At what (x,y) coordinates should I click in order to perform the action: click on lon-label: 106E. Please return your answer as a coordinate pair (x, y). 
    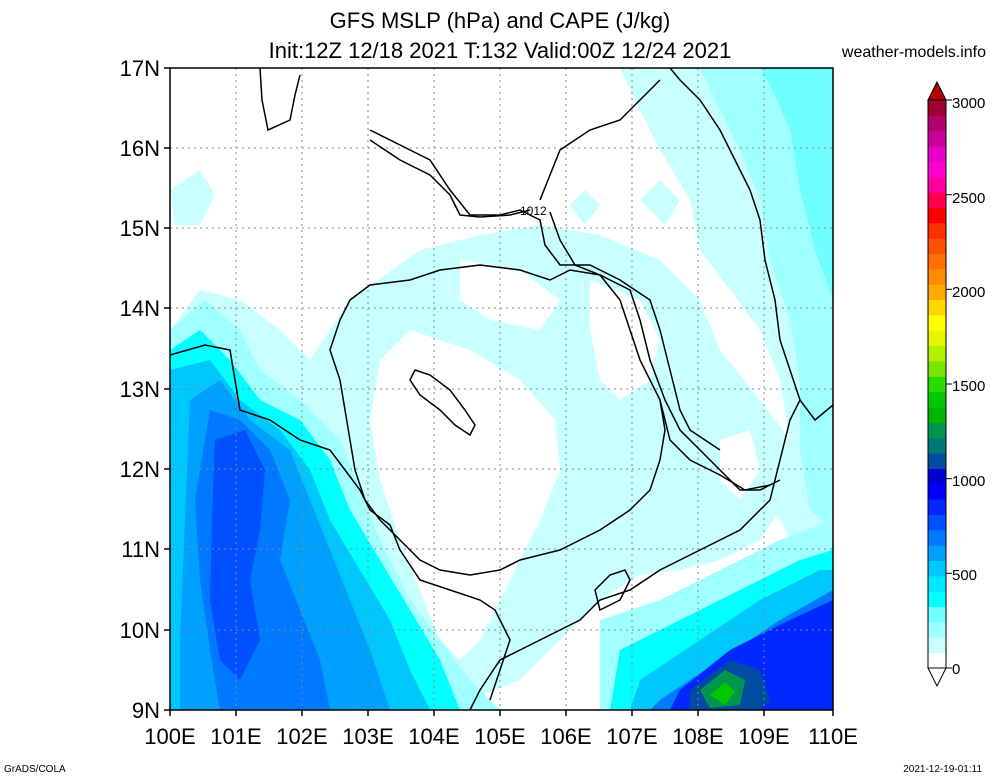
    Looking at the image, I should click on (565, 736).